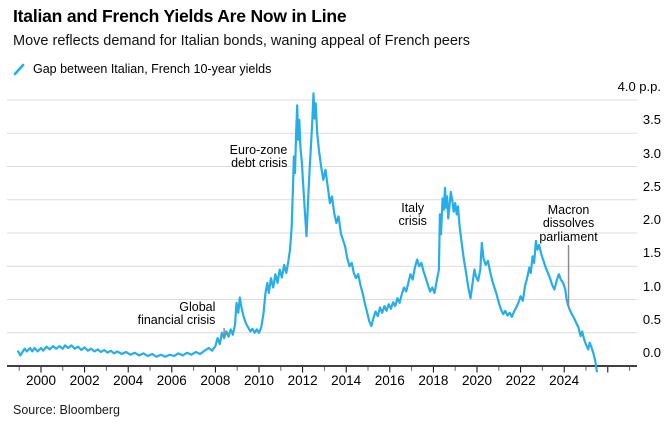  I want to click on annotation-line: Euro-zone, so click(258, 149).